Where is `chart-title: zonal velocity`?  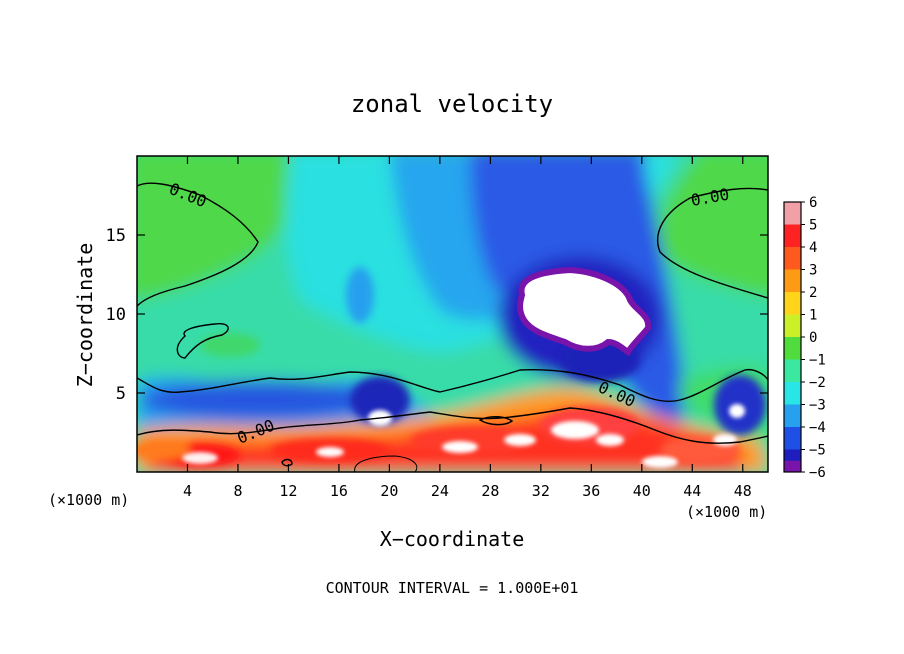 chart-title: zonal velocity is located at coordinates (452, 104).